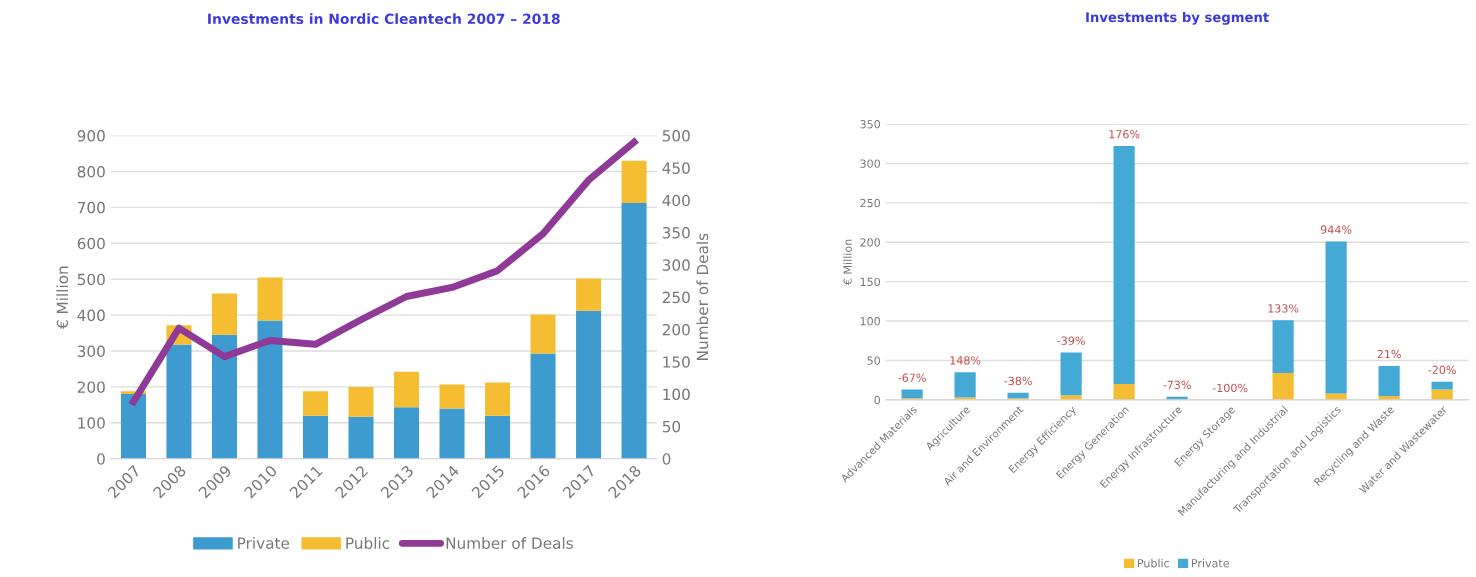 The image size is (1476, 577). I want to click on y2-tick-label: 400, so click(676, 200).